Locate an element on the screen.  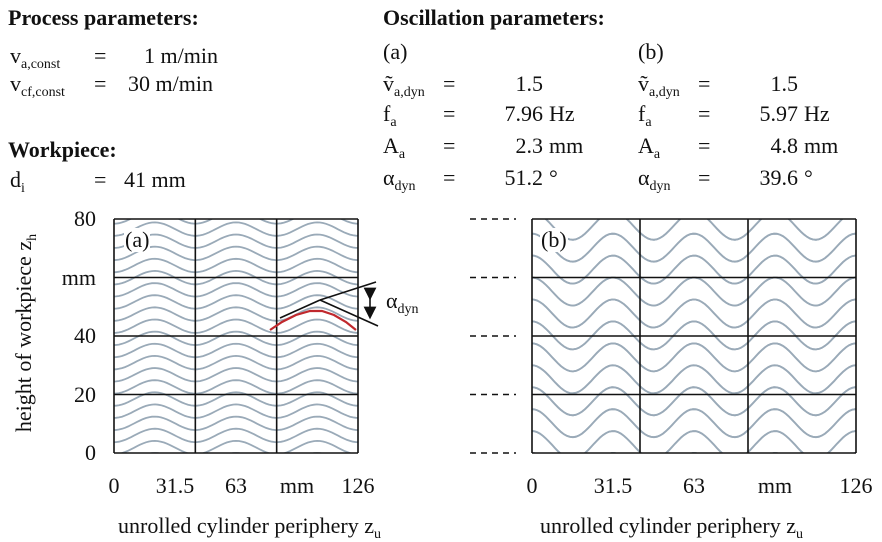
y-tick-1: 20 is located at coordinates (85, 394).